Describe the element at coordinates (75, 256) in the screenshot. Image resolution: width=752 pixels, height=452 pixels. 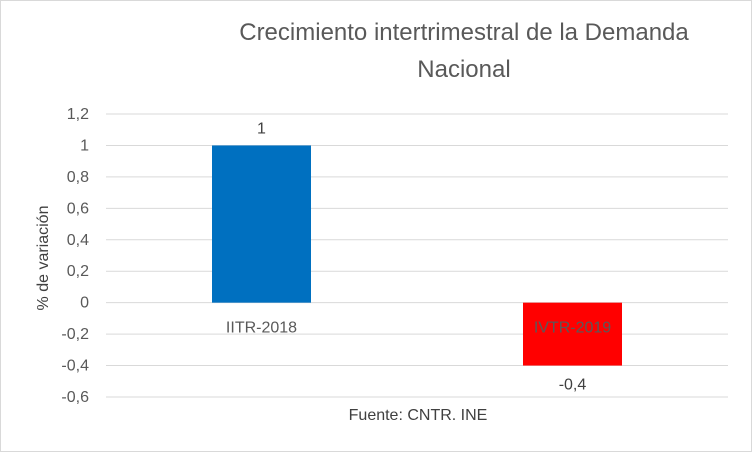
I see `y-axis-tick-labels: -0,6 -0,4 -0,2 0 0,2 0,4 0,6 0,8 1 1,2` at that location.